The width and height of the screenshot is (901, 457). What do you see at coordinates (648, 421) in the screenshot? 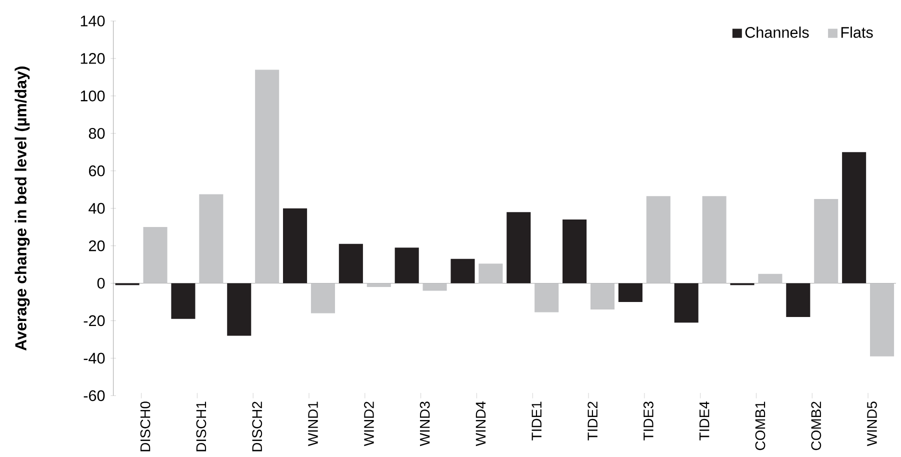
I see `x-tick-label: TIDE3` at bounding box center [648, 421].